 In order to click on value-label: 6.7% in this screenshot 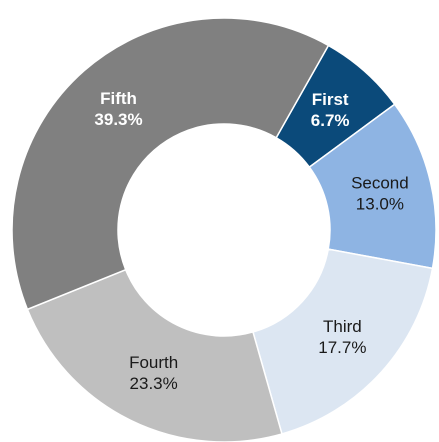, I will do `click(330, 120)`.